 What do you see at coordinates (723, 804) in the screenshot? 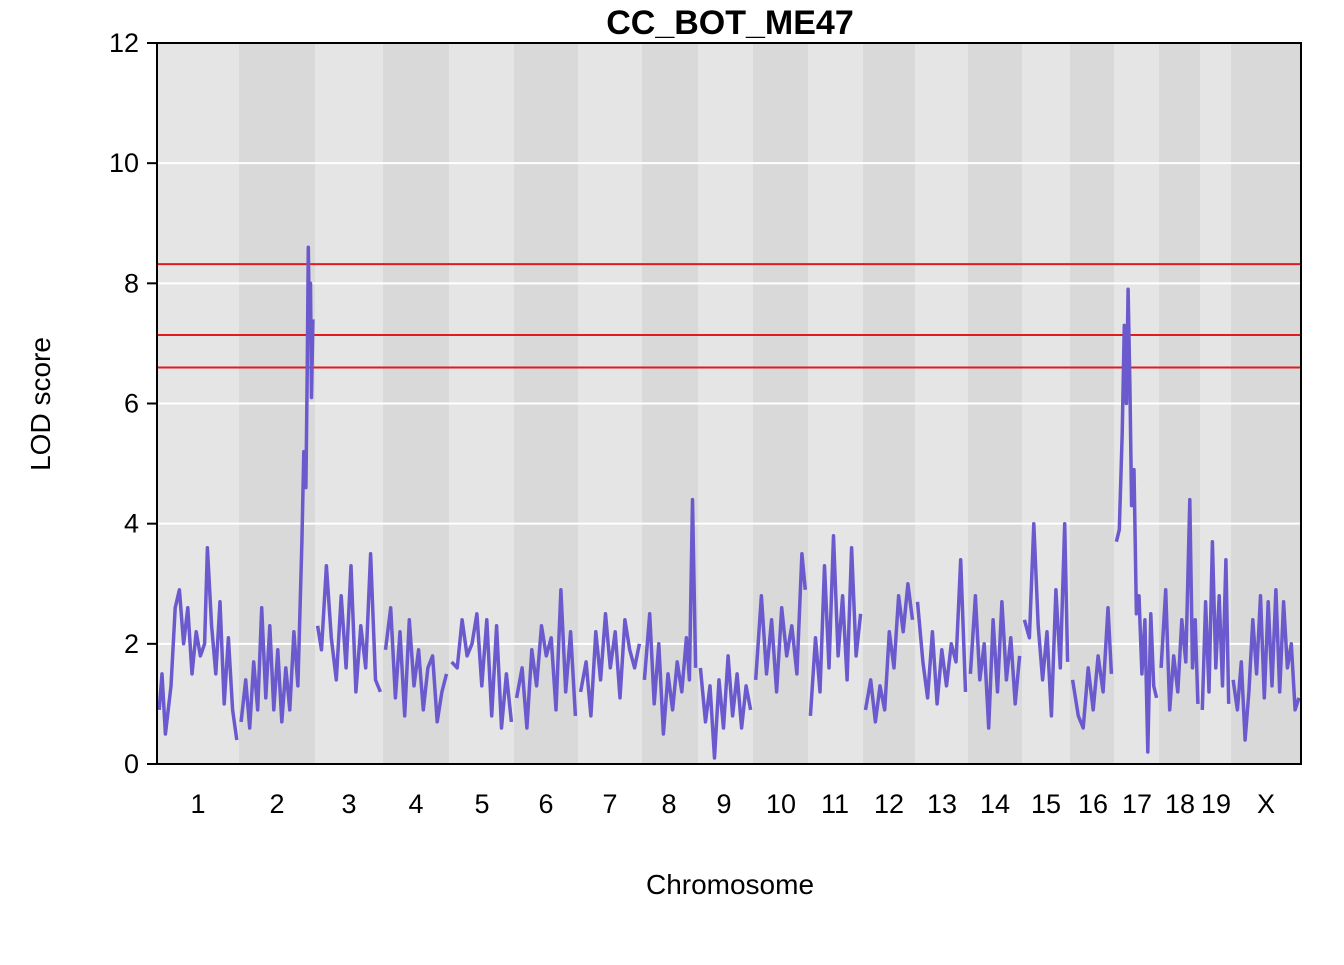
I see `x-tick-label-chr-9: 9` at bounding box center [723, 804].